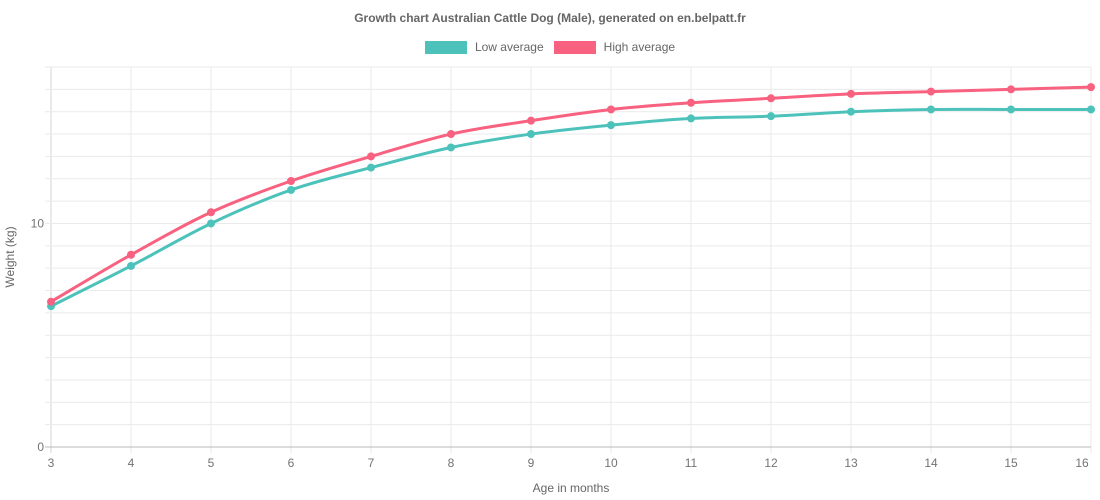 This screenshot has width=1100, height=500. Describe the element at coordinates (40, 447) in the screenshot. I see `y-tick-label: 0` at that location.